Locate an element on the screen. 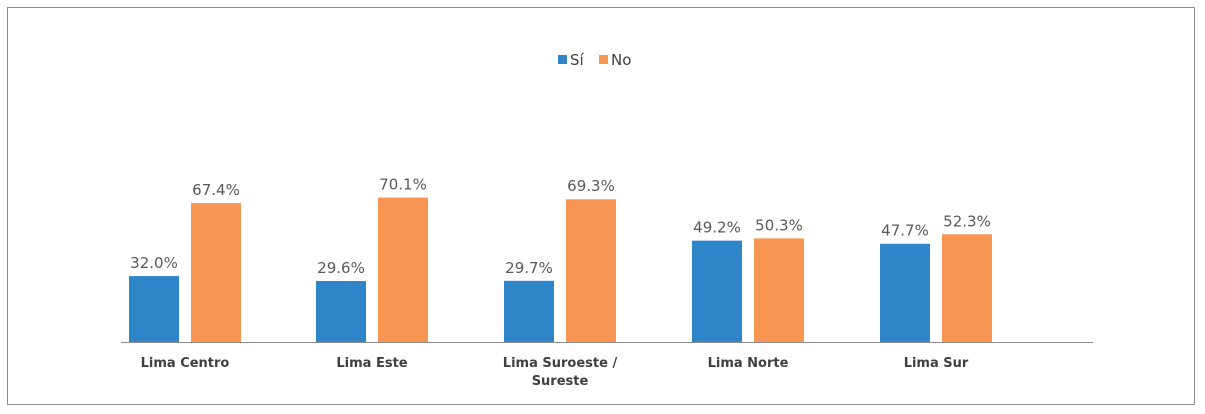 This screenshot has width=1205, height=414. category-label-0: Lima Centro is located at coordinates (185, 363).